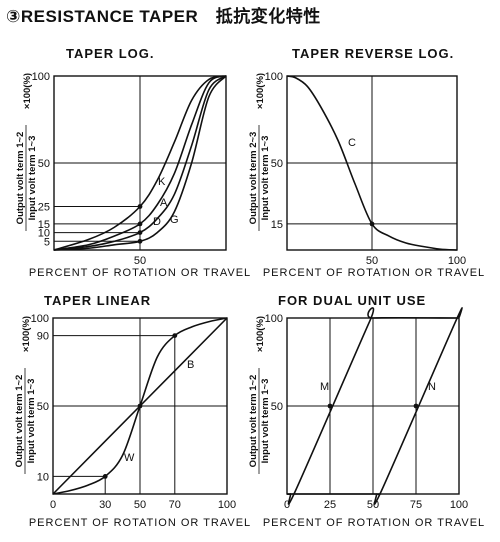  I want to click on series-g-line, so click(140, 163).